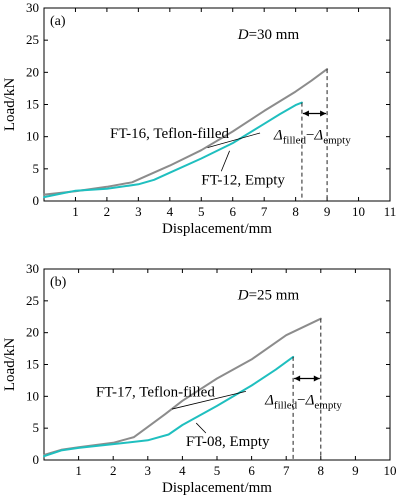 Image resolution: width=400 pixels, height=501 pixels. I want to click on chart-b-series-label-filled: FT-17, Teflon-filled, so click(155, 392).